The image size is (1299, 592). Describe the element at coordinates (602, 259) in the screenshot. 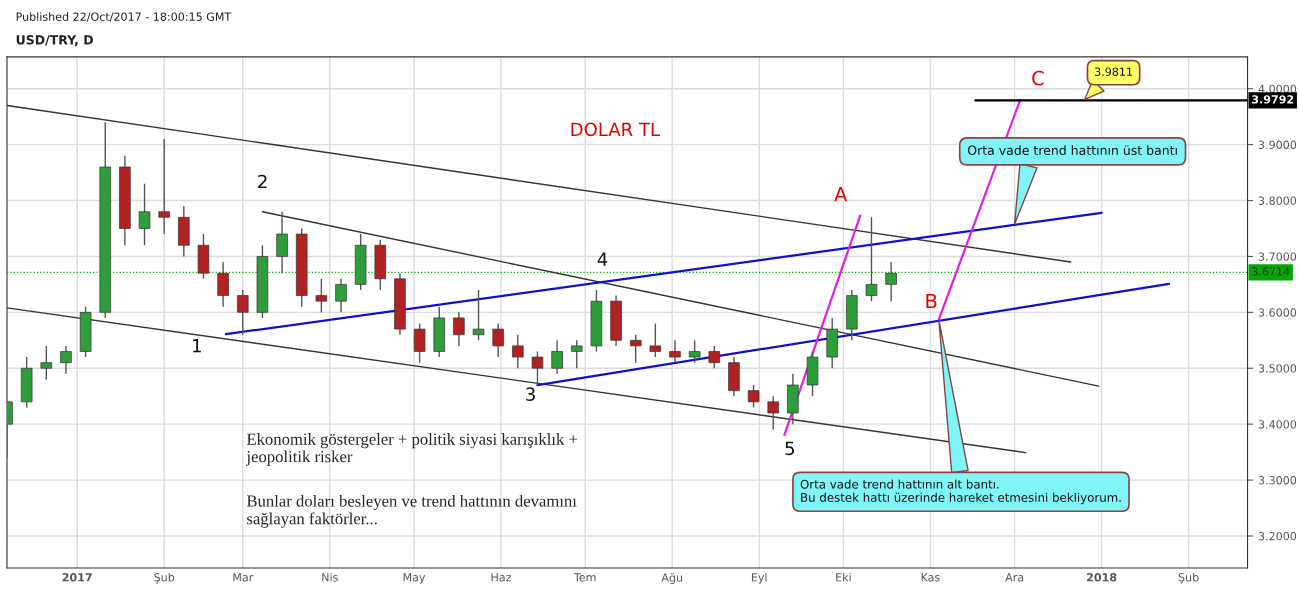

I see `annotation: 4` at that location.